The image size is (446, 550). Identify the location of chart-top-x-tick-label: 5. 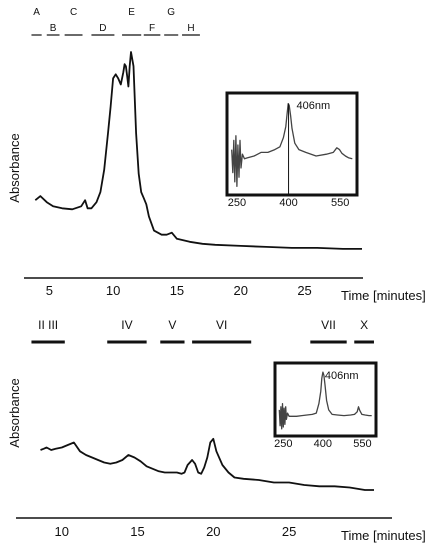
(49, 290).